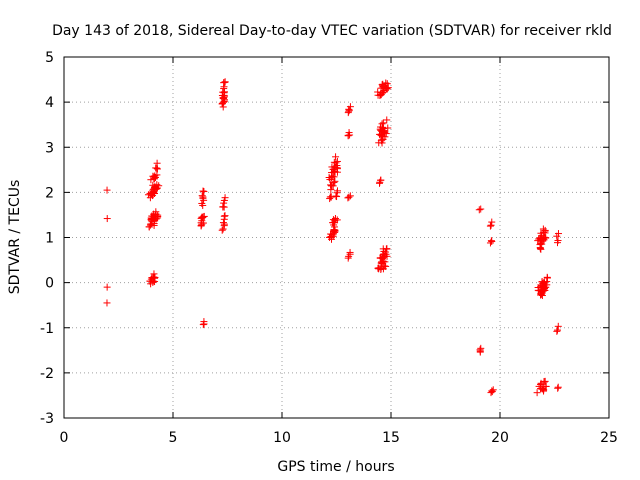 This screenshot has width=640, height=480. I want to click on y-tick-label: 2, so click(49, 193).